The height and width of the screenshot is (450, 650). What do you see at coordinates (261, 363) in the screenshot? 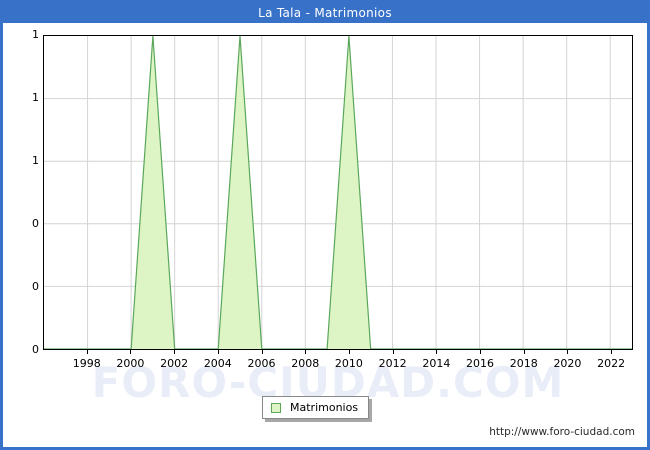
I see `x-axis-tick-label: 2006` at bounding box center [261, 363].